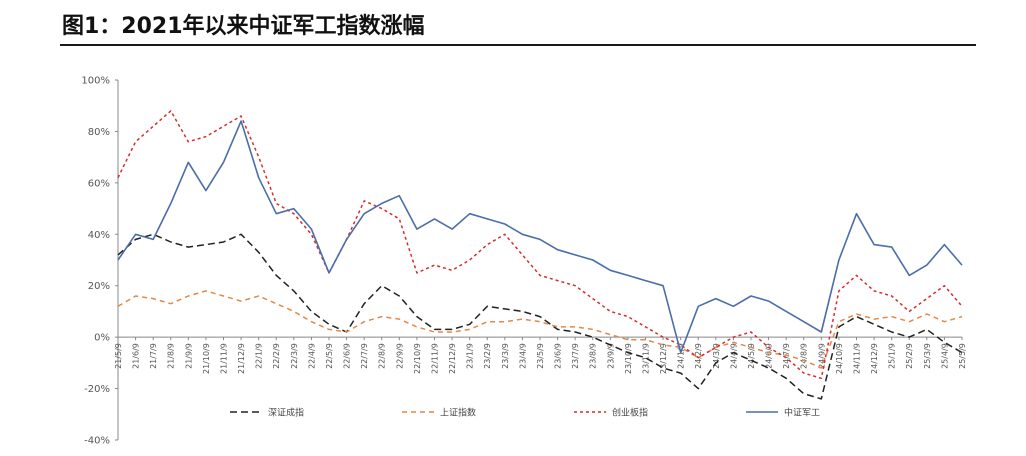 The height and width of the screenshot is (456, 1026). I want to click on x-tick-label: 23/3/9, so click(505, 356).